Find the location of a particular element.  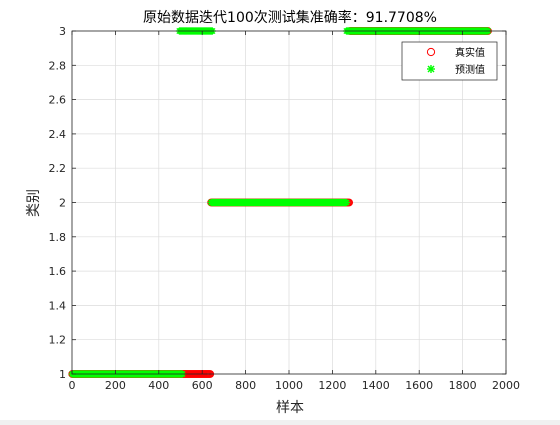

y-tick-label: 2 is located at coordinates (62, 203).